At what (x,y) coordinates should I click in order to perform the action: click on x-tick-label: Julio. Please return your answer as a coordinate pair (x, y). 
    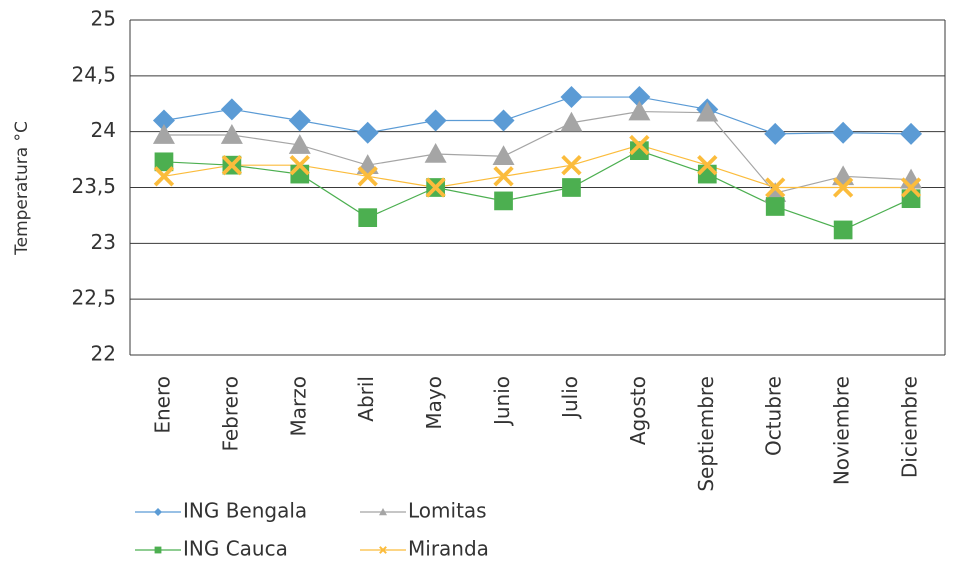
    Looking at the image, I should click on (570, 398).